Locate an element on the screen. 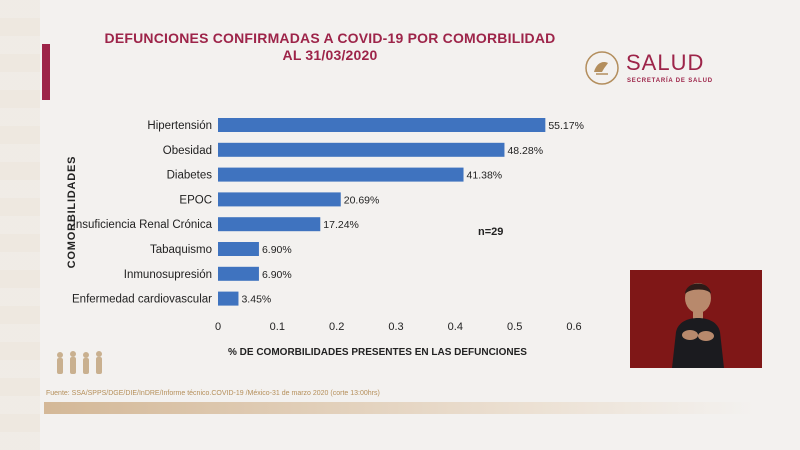  sample-size-label: n=29 is located at coordinates (491, 232).